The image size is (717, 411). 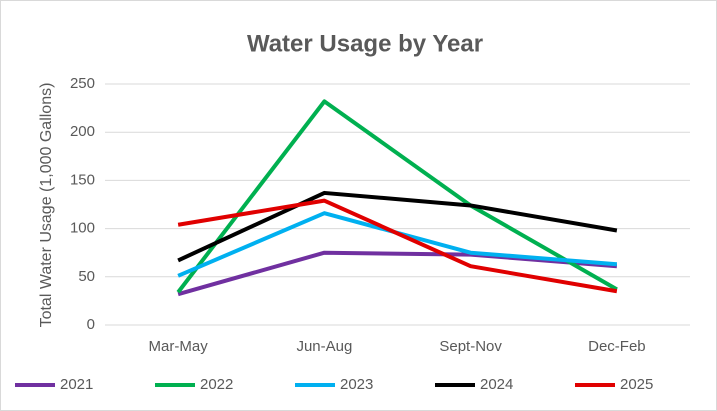 I want to click on chart-title: Water Usage by Year, so click(x=365, y=43).